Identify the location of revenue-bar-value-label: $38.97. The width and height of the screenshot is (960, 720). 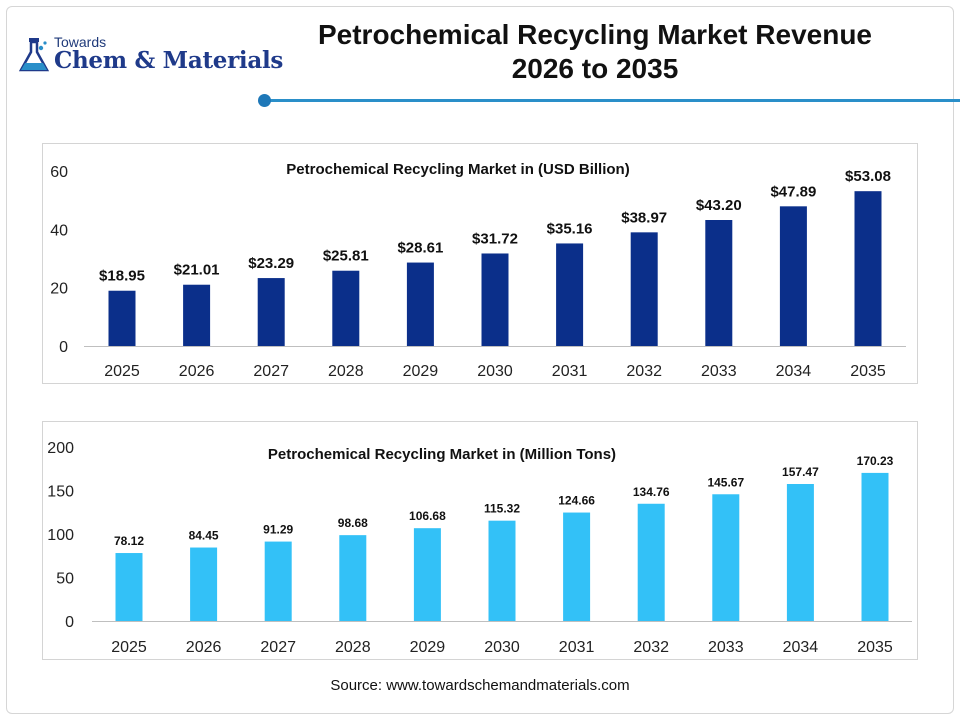
(644, 217).